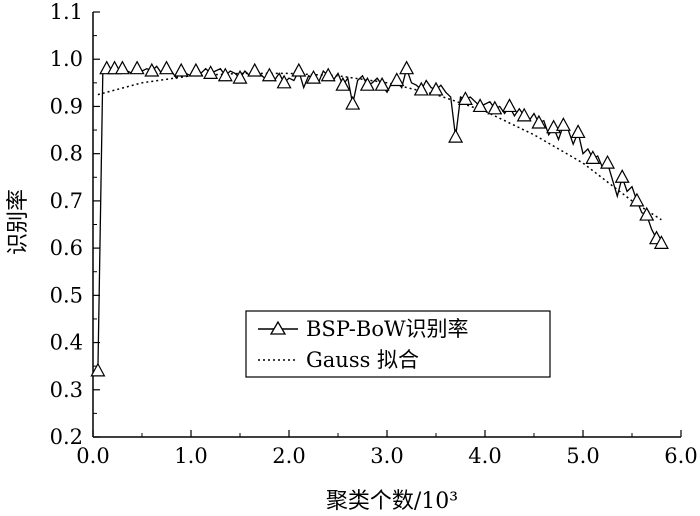 Image resolution: width=700 pixels, height=516 pixels. What do you see at coordinates (484, 456) in the screenshot?
I see `x-tick-label: 4.0` at bounding box center [484, 456].